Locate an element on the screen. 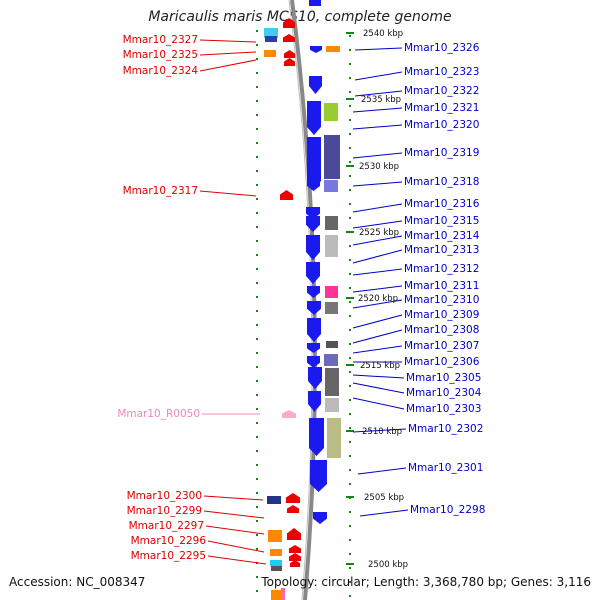 This screenshot has width=600, height=600. gene-label-right: Mmar10_2312 is located at coordinates (441, 269).